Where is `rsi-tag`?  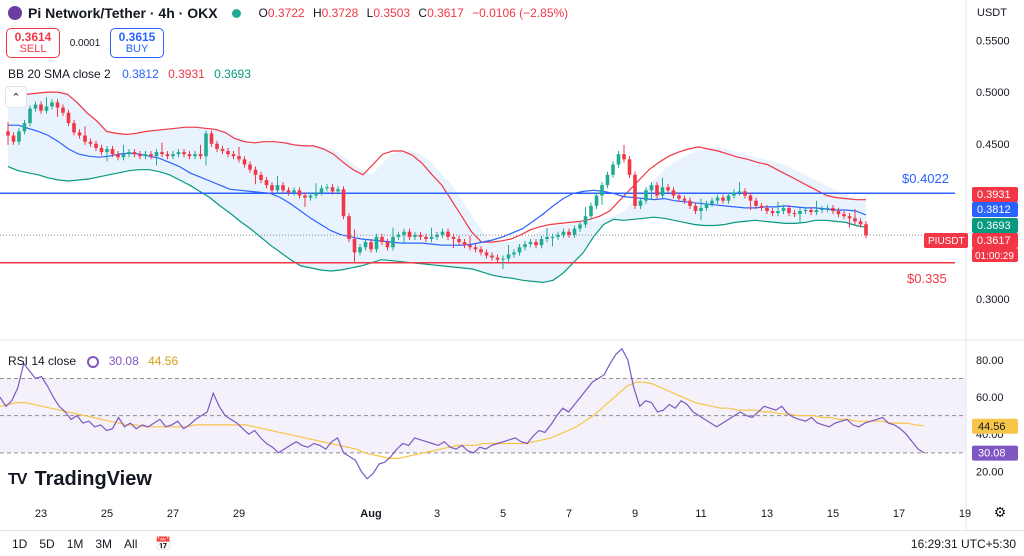 rsi-tag is located at coordinates (995, 453).